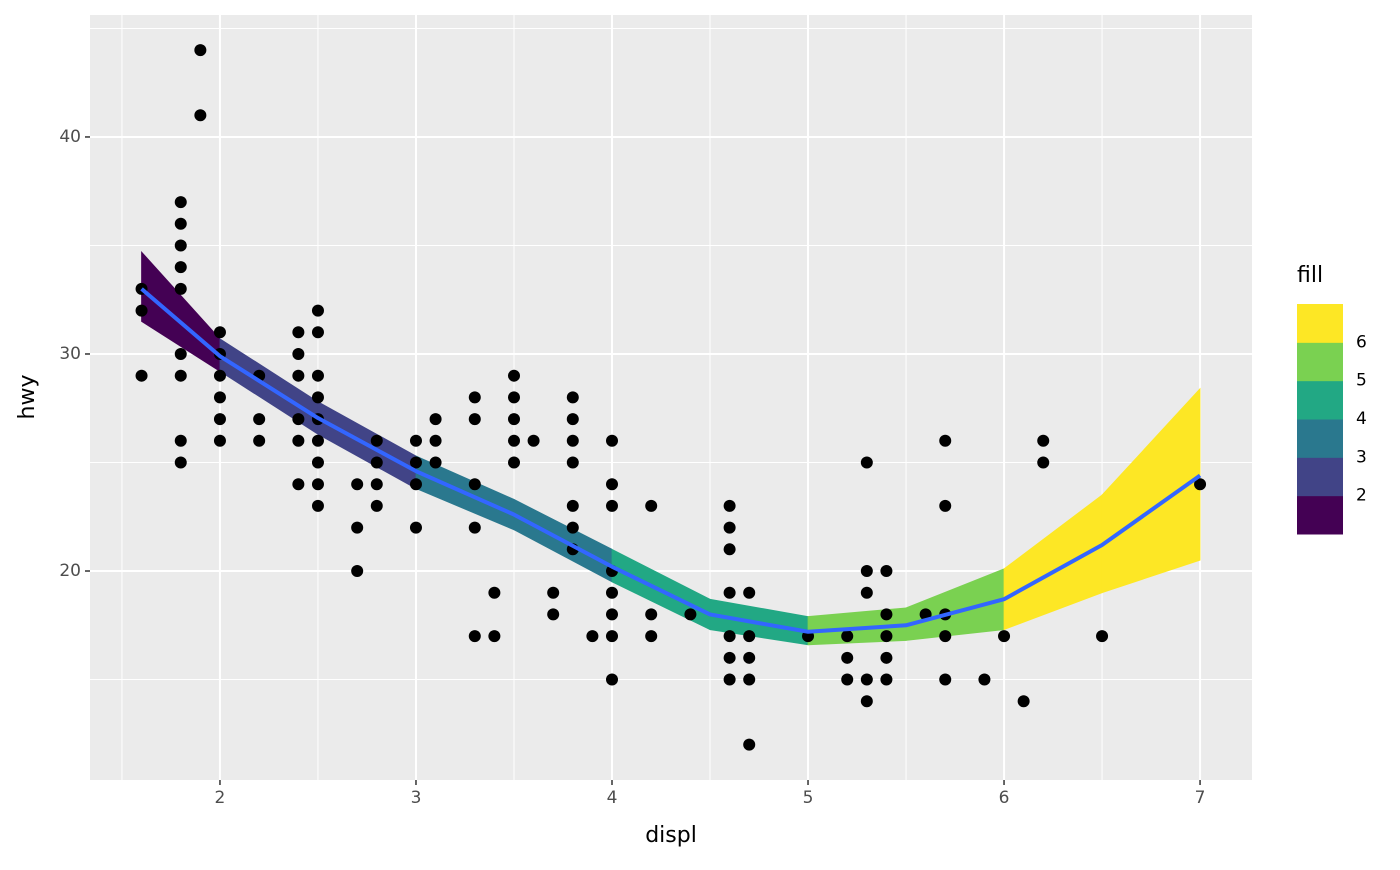 The image size is (1400, 870). What do you see at coordinates (1361, 457) in the screenshot?
I see `legend-label: 3` at bounding box center [1361, 457].